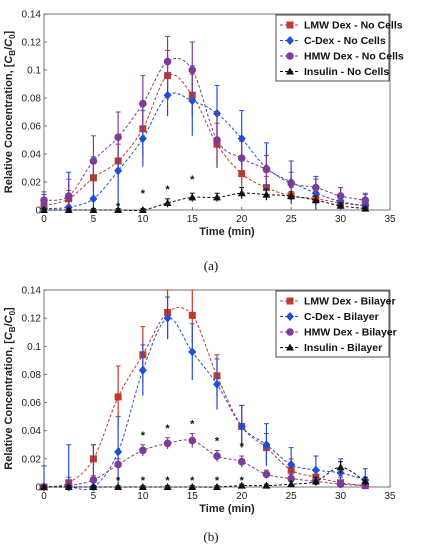  Describe the element at coordinates (193, 496) in the screenshot. I see `x-tick-label-b: 15` at that location.